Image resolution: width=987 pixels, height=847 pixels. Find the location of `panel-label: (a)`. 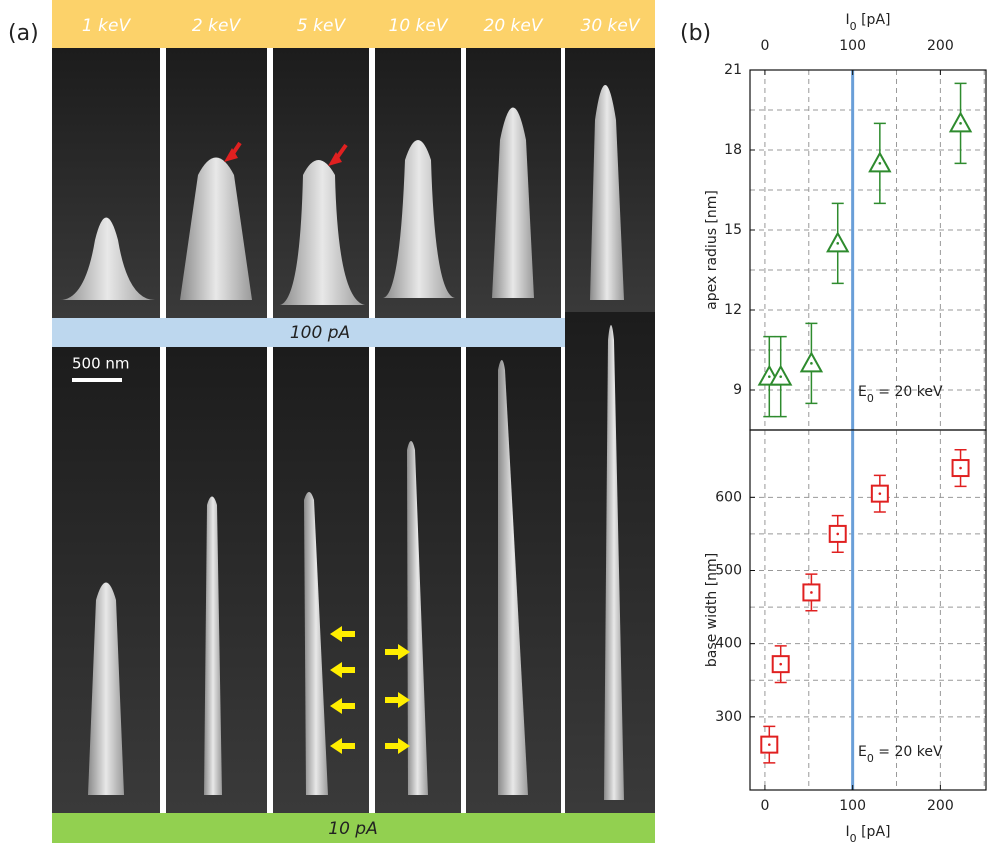

panel-label: (a) is located at coordinates (23, 33).